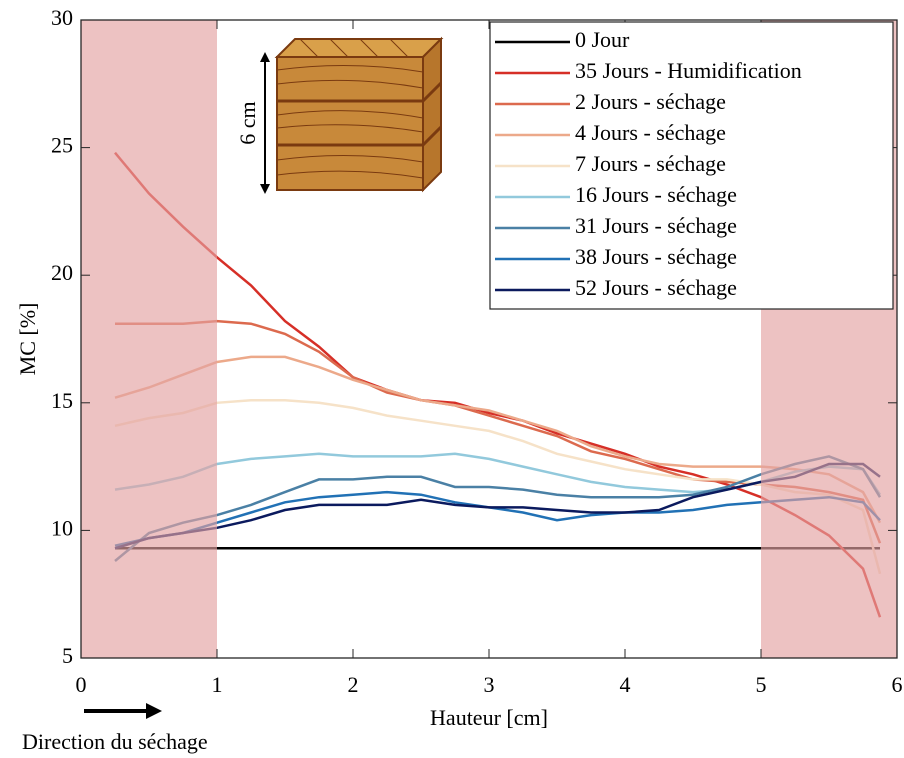 The image size is (904, 758). What do you see at coordinates (27, 339) in the screenshot?
I see `y-axis-label: MC [%]` at bounding box center [27, 339].